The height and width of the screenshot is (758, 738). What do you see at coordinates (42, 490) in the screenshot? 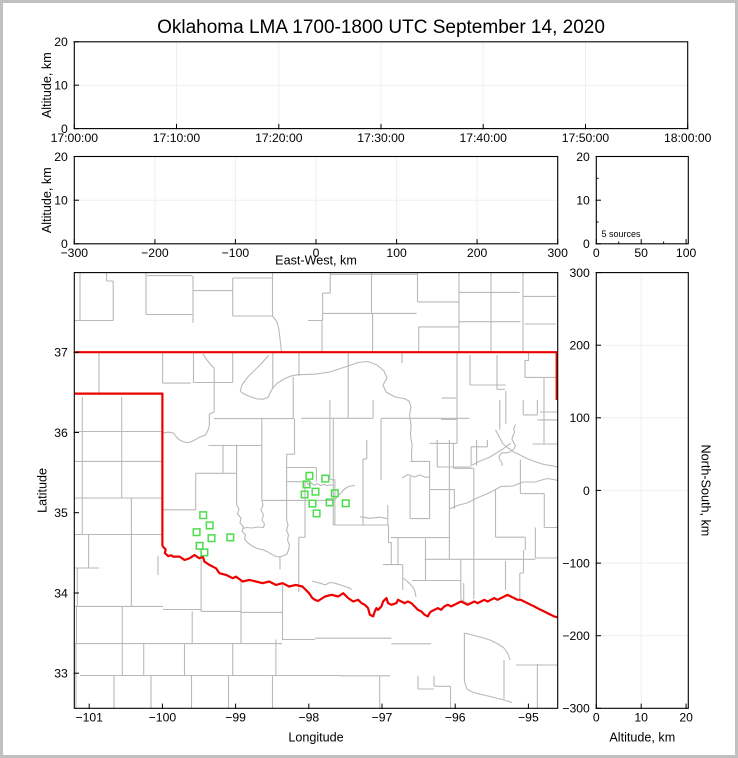
I see `svg-text: Latitude` at bounding box center [42, 490].